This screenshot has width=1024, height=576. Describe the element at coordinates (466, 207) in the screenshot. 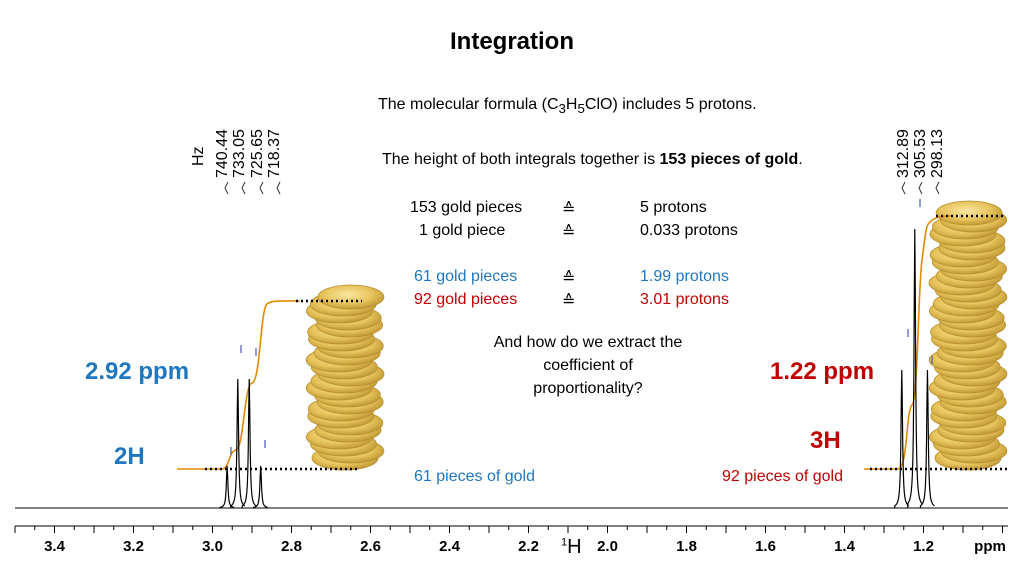

I see `ratio-left-1: 153 gold pieces` at that location.